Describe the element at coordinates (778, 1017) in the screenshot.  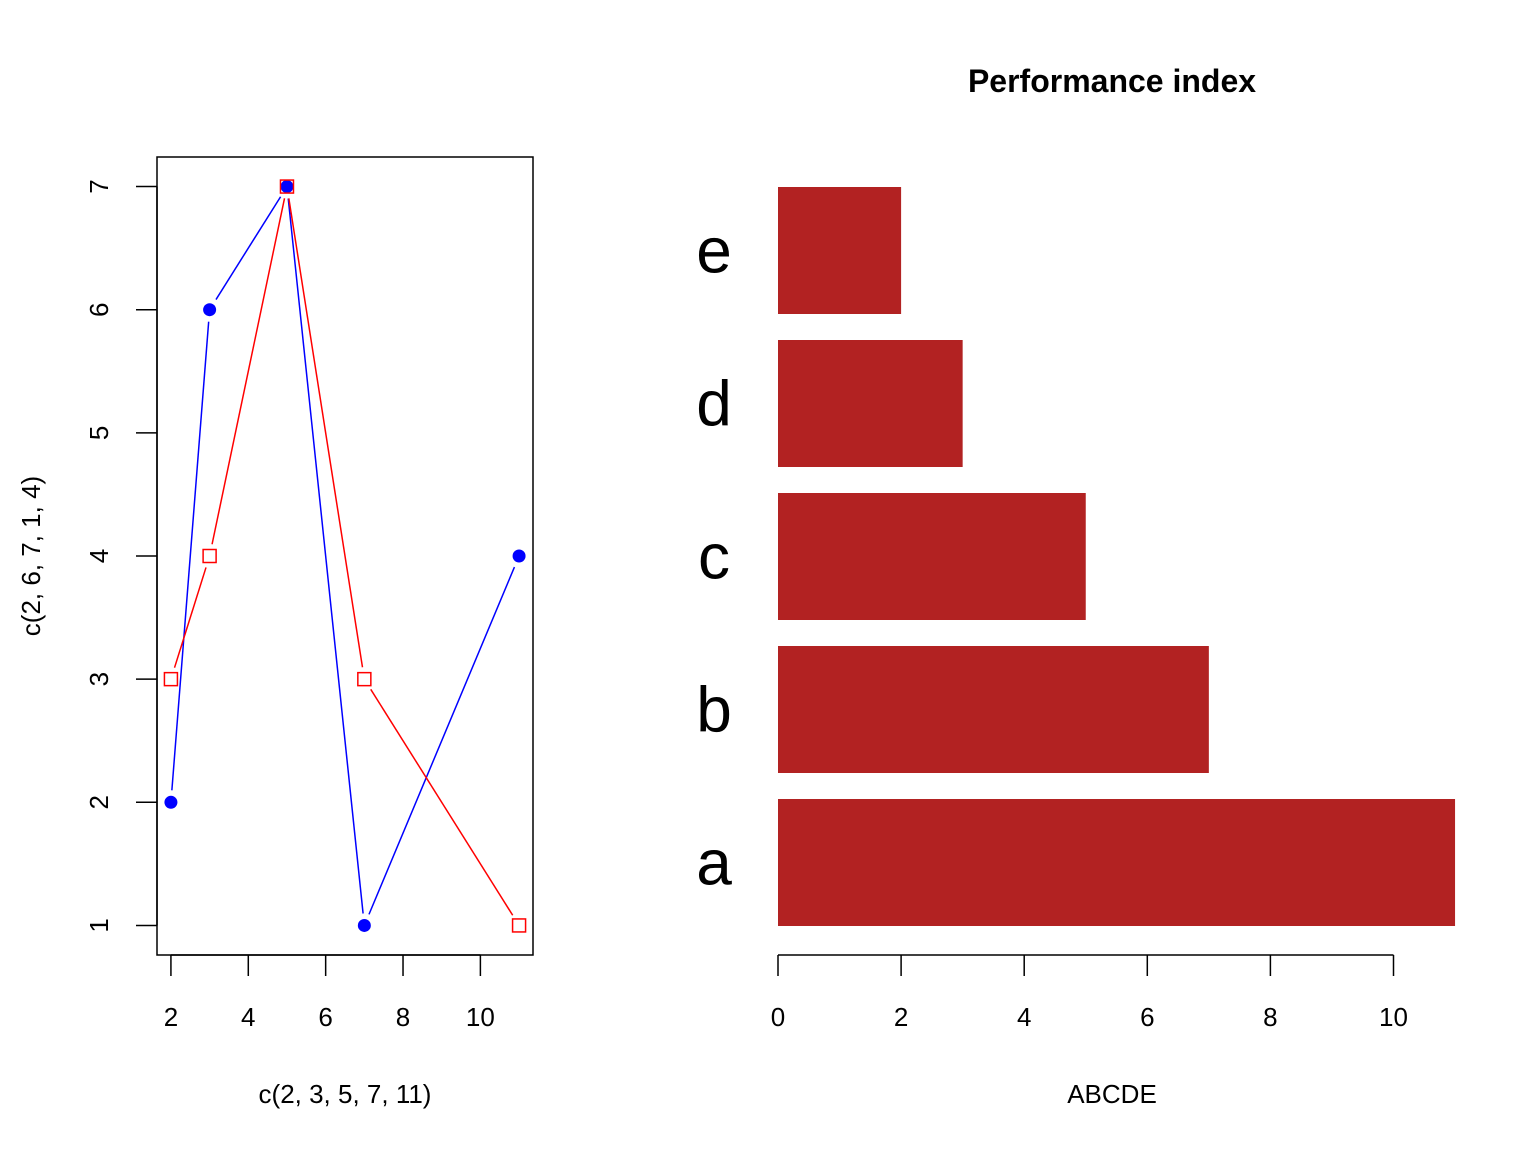
I see `x-tick-label: 0` at that location.